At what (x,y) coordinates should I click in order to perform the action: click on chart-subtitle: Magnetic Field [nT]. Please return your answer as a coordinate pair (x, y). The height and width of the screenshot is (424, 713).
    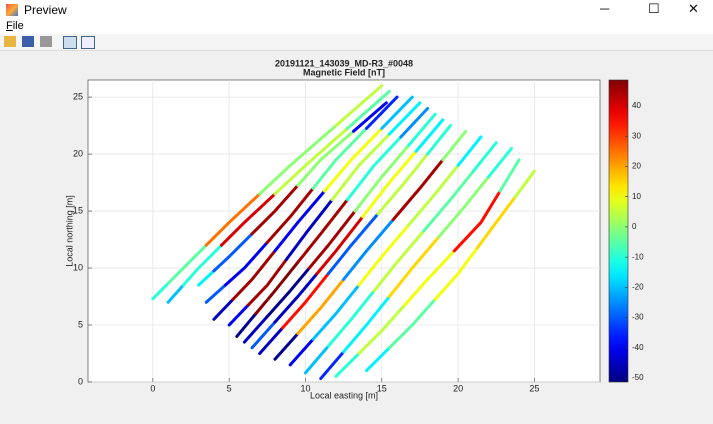
    Looking at the image, I should click on (344, 72).